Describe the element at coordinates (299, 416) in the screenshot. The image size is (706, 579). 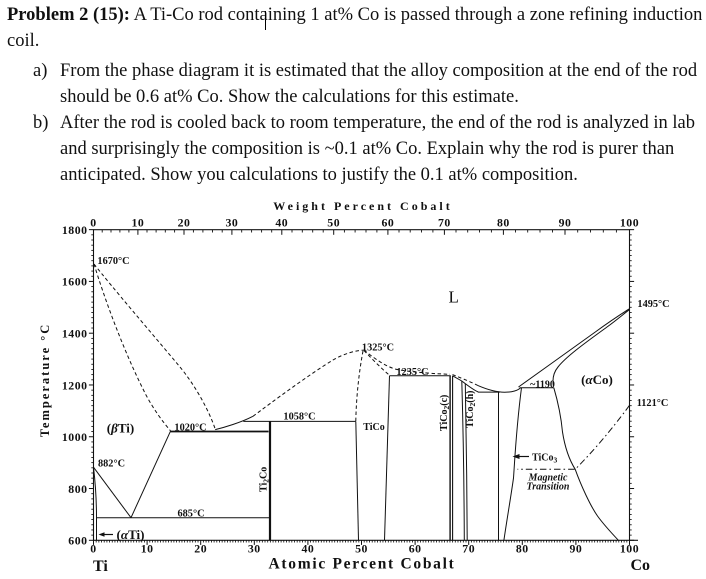
I see `svg-text: 1058°C` at that location.